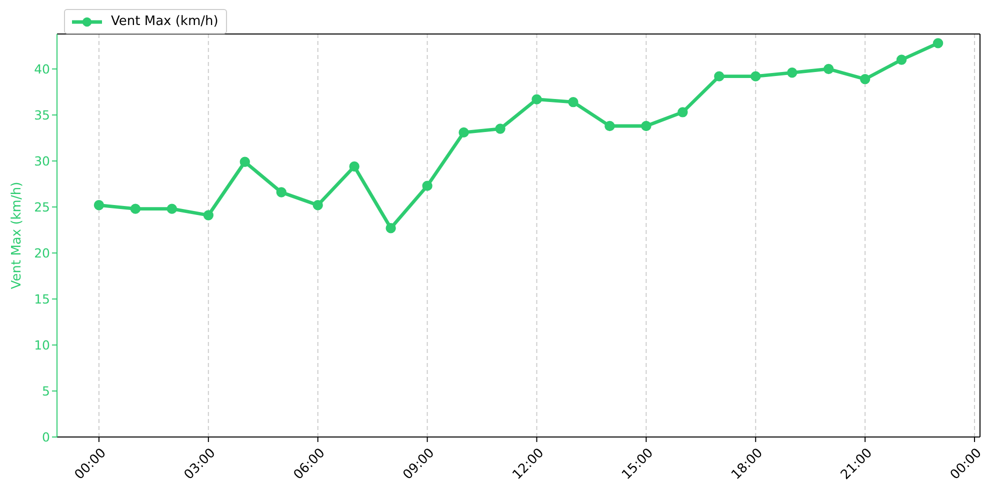  Describe the element at coordinates (42, 160) in the screenshot. I see `y-tick-label: 30` at that location.